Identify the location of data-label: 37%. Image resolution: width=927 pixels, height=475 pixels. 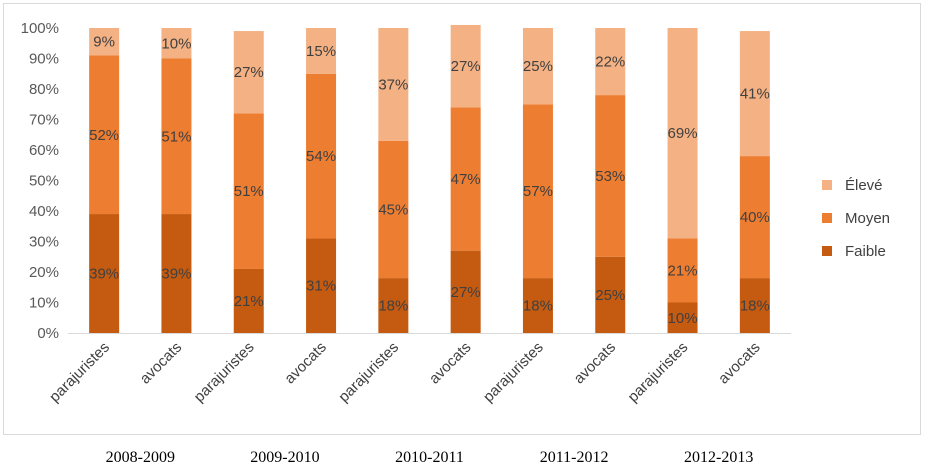
(393, 84).